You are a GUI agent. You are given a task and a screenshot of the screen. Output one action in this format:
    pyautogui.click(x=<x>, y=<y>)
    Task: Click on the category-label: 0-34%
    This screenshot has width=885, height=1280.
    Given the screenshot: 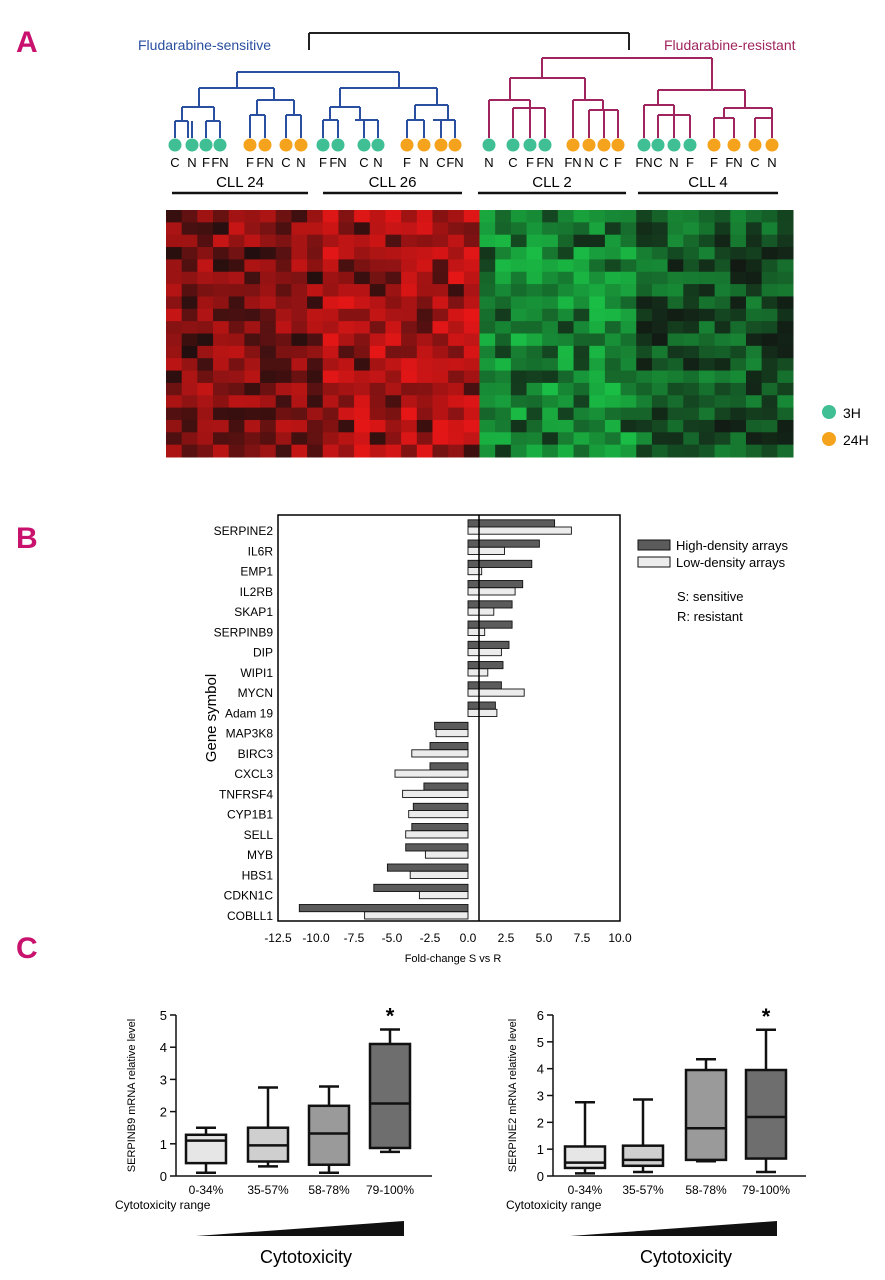 What is the action you would take?
    pyautogui.click(x=206, y=1190)
    